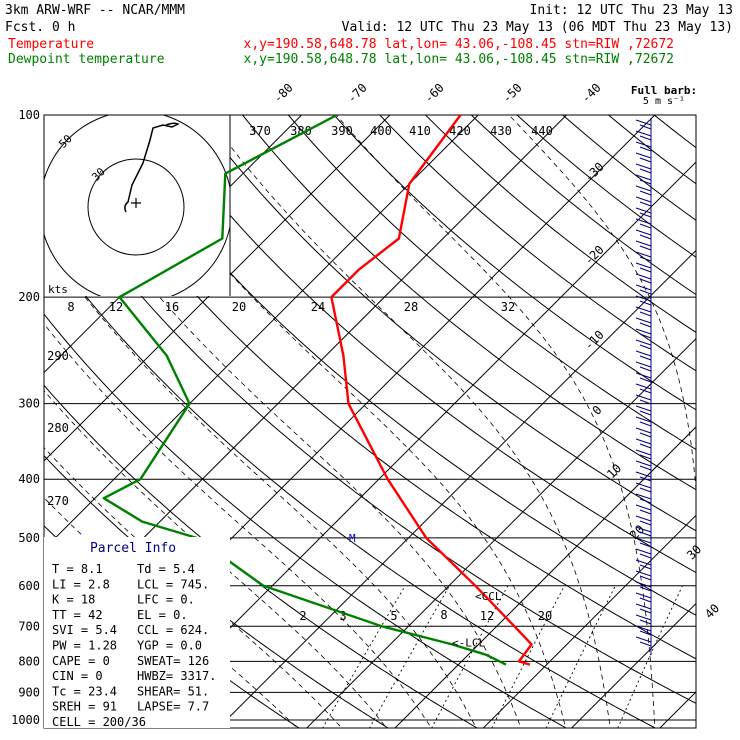 Image resolution: width=740 pixels, height=740 pixels. What do you see at coordinates (302, 616) in the screenshot?
I see `mixing-ratio-label: 2` at bounding box center [302, 616].